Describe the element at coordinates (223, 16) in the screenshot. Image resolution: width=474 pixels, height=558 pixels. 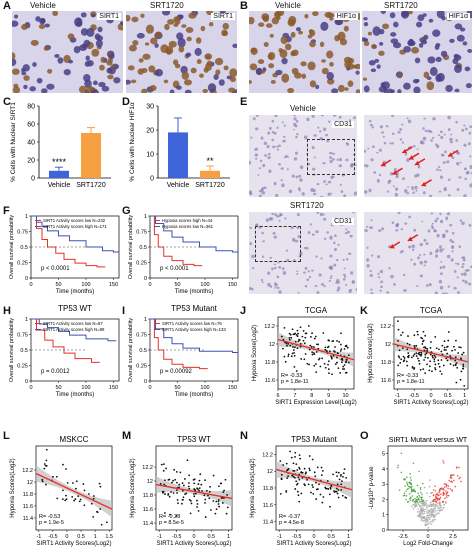
I see `marker-tag-sirt1: SIRT1` at that location.